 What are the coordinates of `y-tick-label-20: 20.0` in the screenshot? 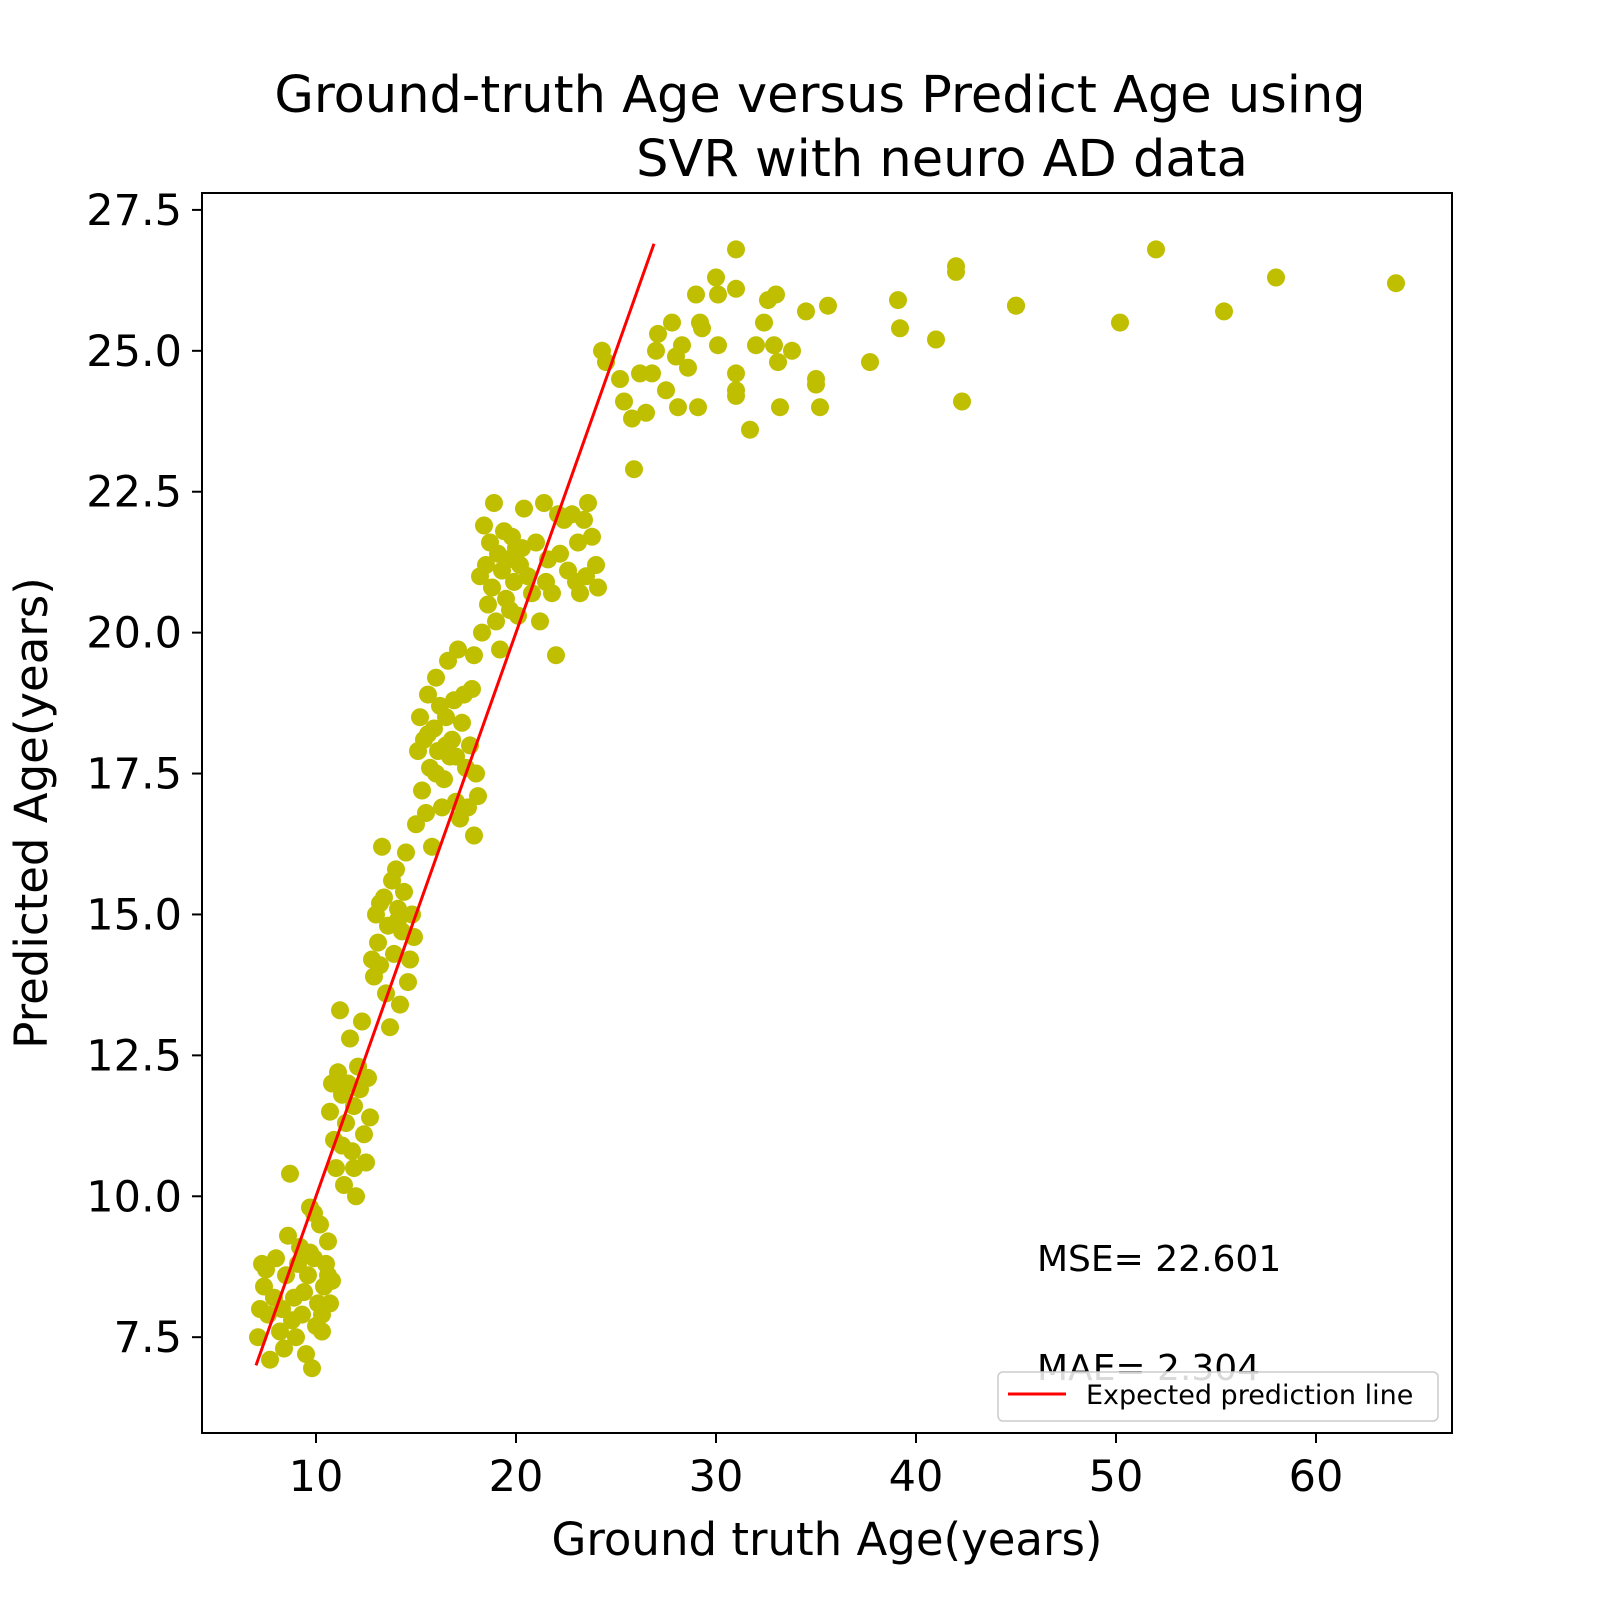 It's located at (134, 634).